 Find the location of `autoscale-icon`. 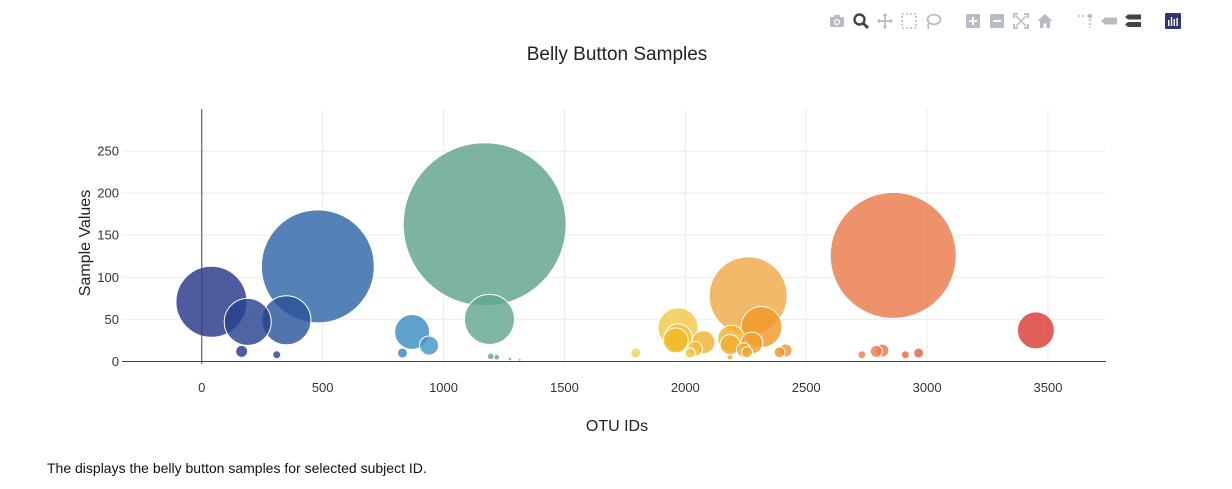

autoscale-icon is located at coordinates (1021, 21).